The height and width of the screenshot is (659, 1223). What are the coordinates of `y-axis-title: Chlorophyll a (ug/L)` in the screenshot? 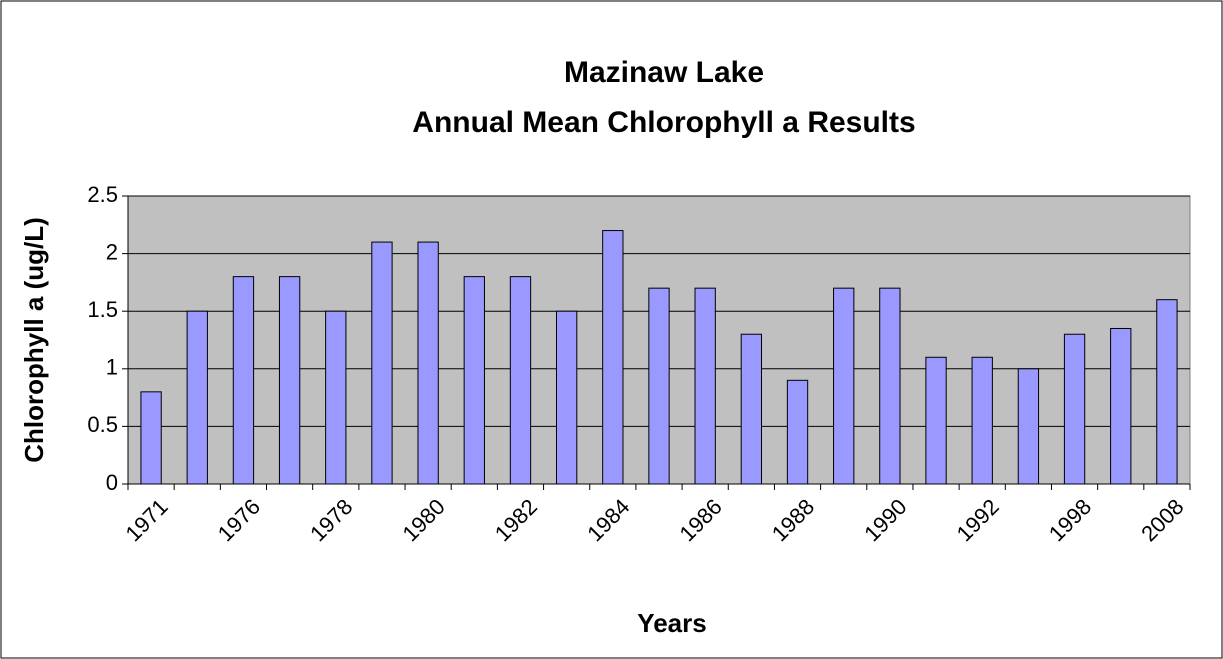 It's located at (34, 340).